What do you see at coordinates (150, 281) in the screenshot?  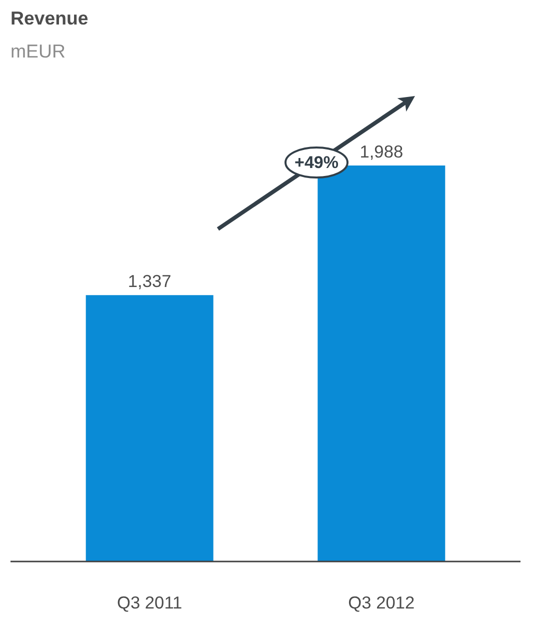 I see `data-label: 1,337` at bounding box center [150, 281].